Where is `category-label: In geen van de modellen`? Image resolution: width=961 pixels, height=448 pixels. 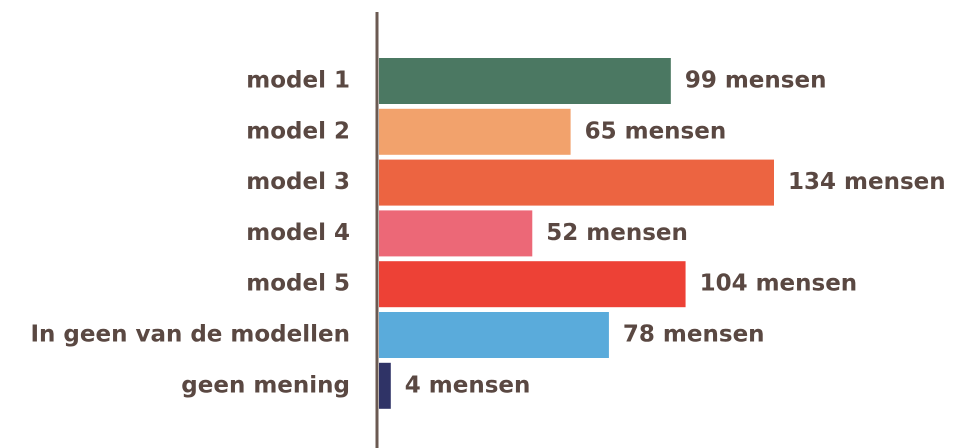 category-label: In geen van de modellen is located at coordinates (190, 335).